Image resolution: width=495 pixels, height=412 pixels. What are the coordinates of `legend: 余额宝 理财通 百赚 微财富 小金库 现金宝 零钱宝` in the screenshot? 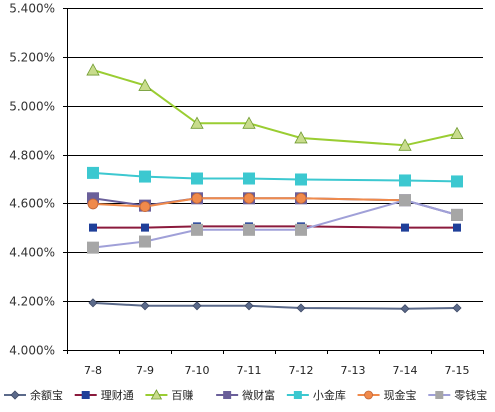 It's located at (245, 395).